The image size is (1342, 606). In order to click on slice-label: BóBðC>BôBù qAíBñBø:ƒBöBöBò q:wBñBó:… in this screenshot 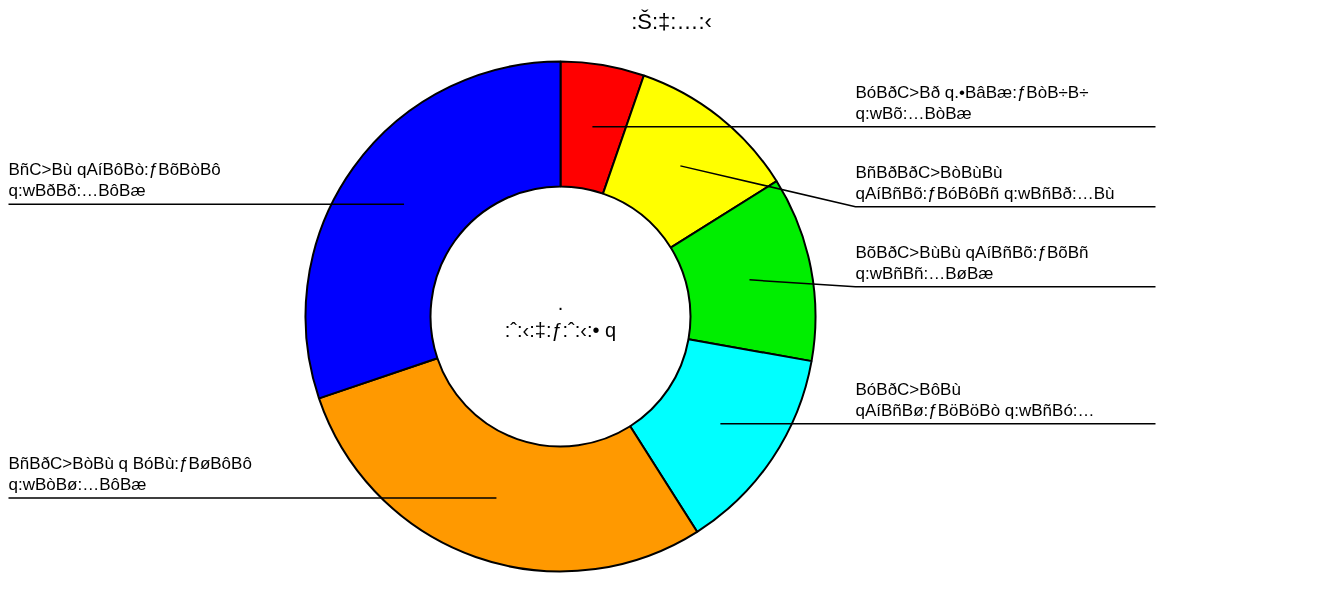, I will do `click(975, 399)`.